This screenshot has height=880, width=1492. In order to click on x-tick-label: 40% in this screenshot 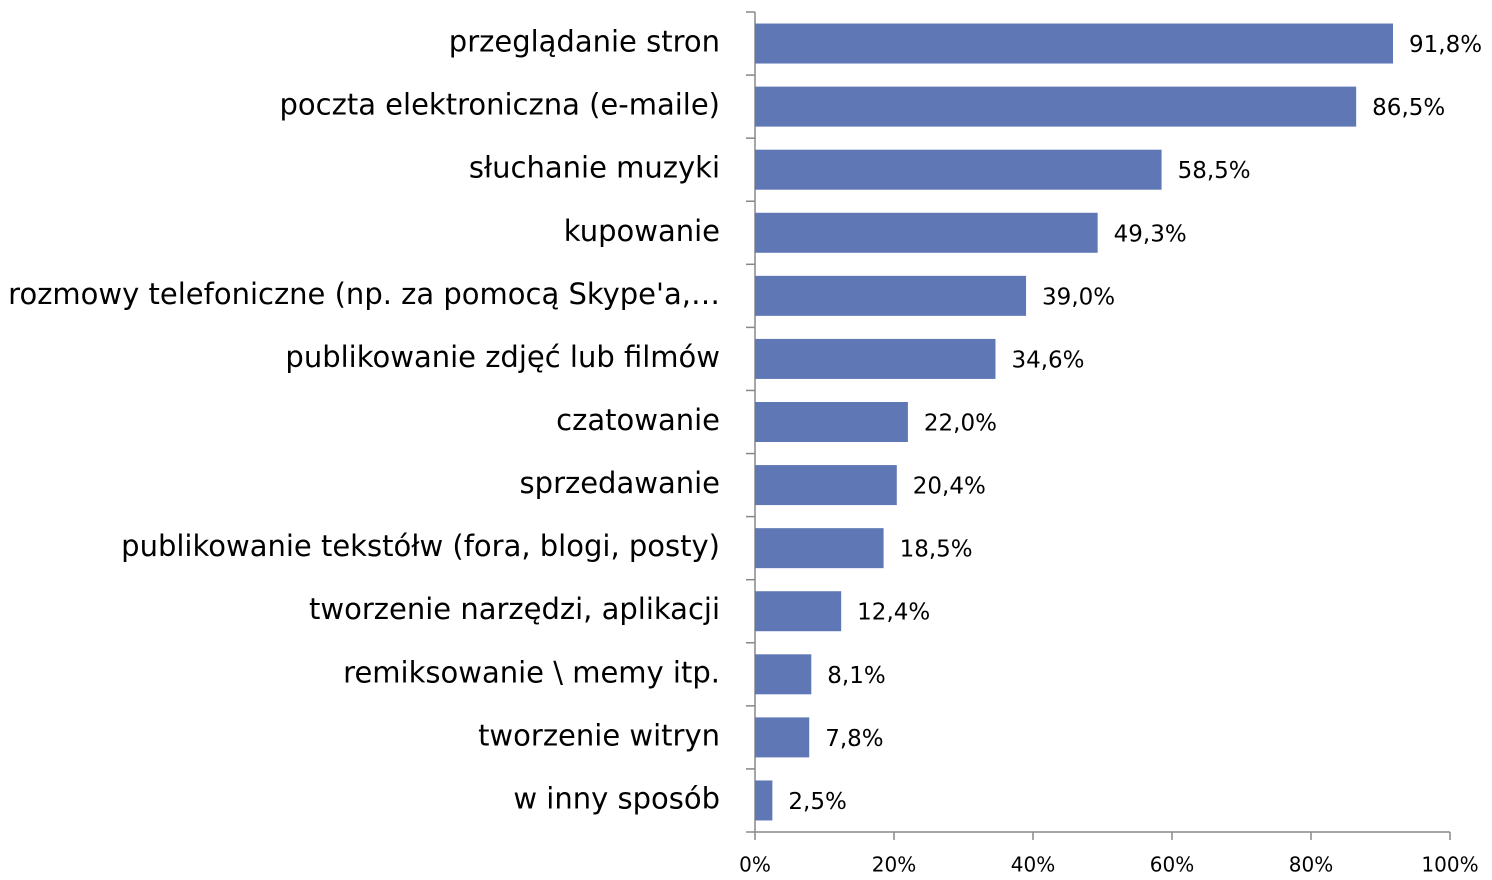, I will do `click(1033, 865)`.